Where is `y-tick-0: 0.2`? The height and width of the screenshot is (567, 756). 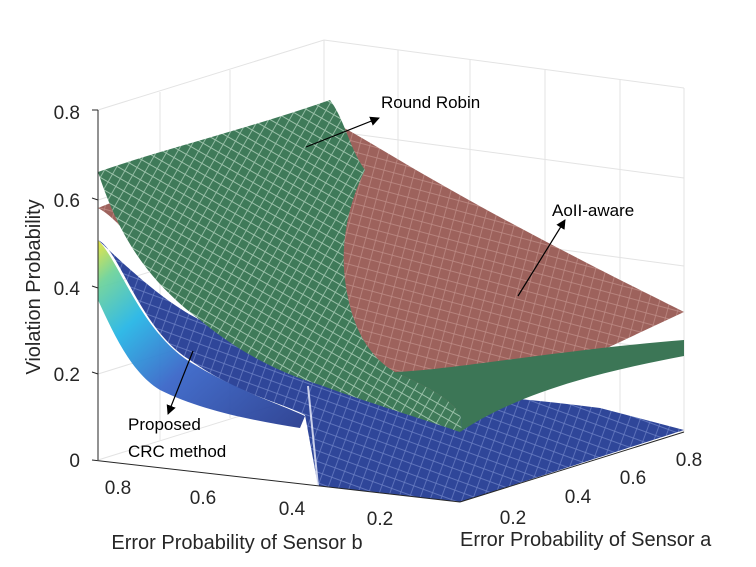 y-tick-0: 0.2 is located at coordinates (513, 518).